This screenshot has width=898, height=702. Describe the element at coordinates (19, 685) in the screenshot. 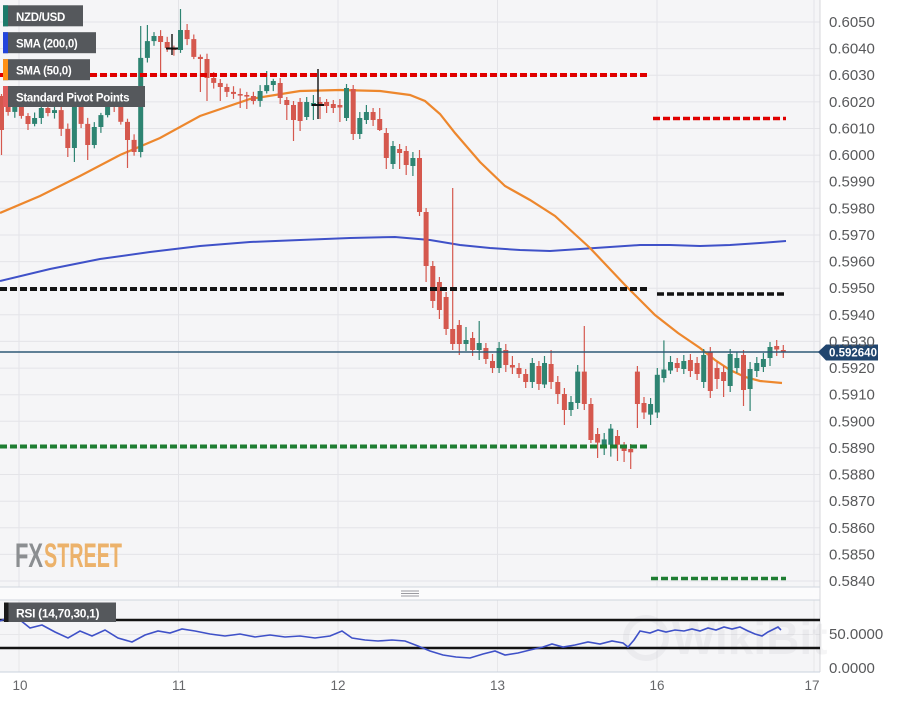

I see `svg-text: 10` at that location.